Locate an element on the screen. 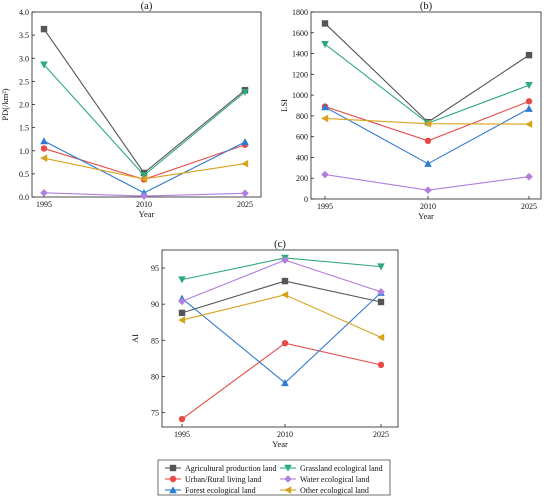  y-tick-label: 800 is located at coordinates (302, 116).